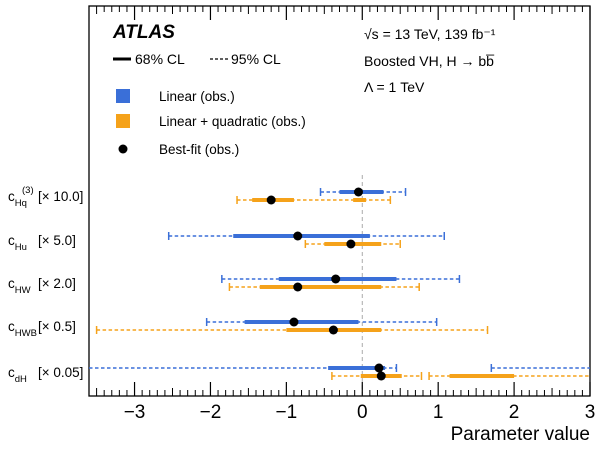  Describe the element at coordinates (22, 329) in the screenshot. I see `y-param-label: cHWB` at that location.